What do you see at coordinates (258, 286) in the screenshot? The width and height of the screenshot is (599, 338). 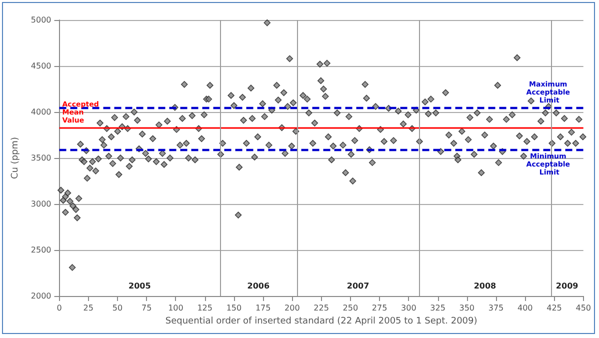 I see `annotation: 2006` at bounding box center [258, 286].